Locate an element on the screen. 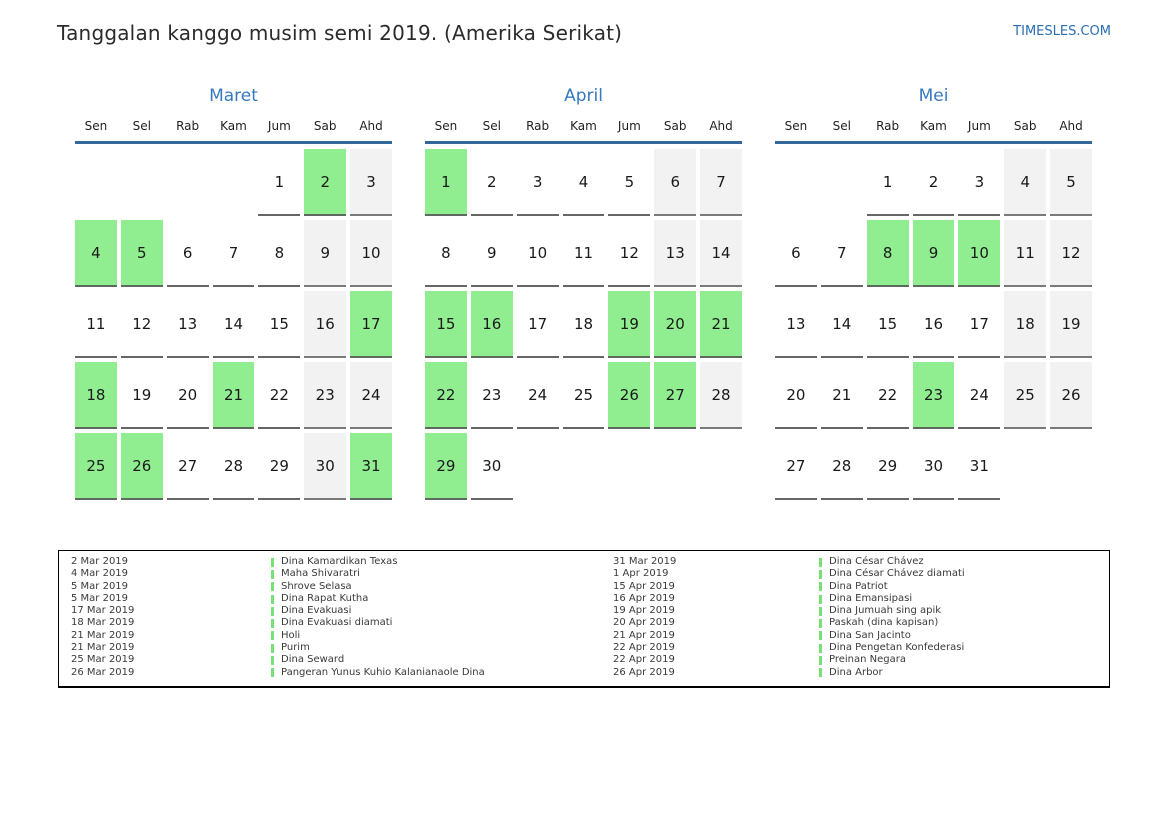 The image size is (1169, 827). day-cell: 13 is located at coordinates (187, 324).